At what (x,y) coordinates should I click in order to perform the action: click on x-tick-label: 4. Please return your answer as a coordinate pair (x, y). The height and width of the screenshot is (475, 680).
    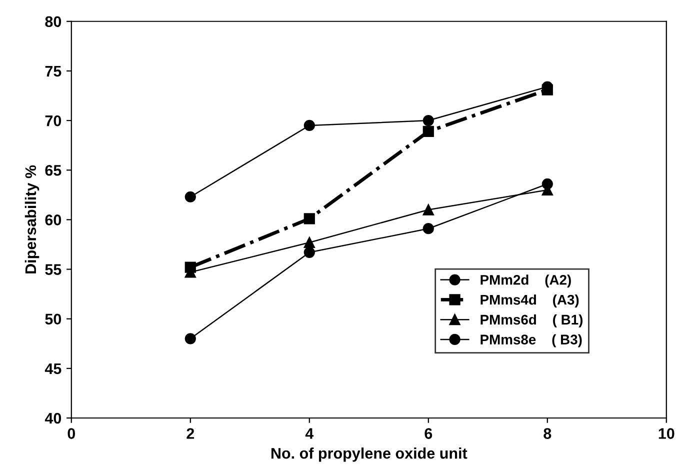
    Looking at the image, I should click on (309, 433).